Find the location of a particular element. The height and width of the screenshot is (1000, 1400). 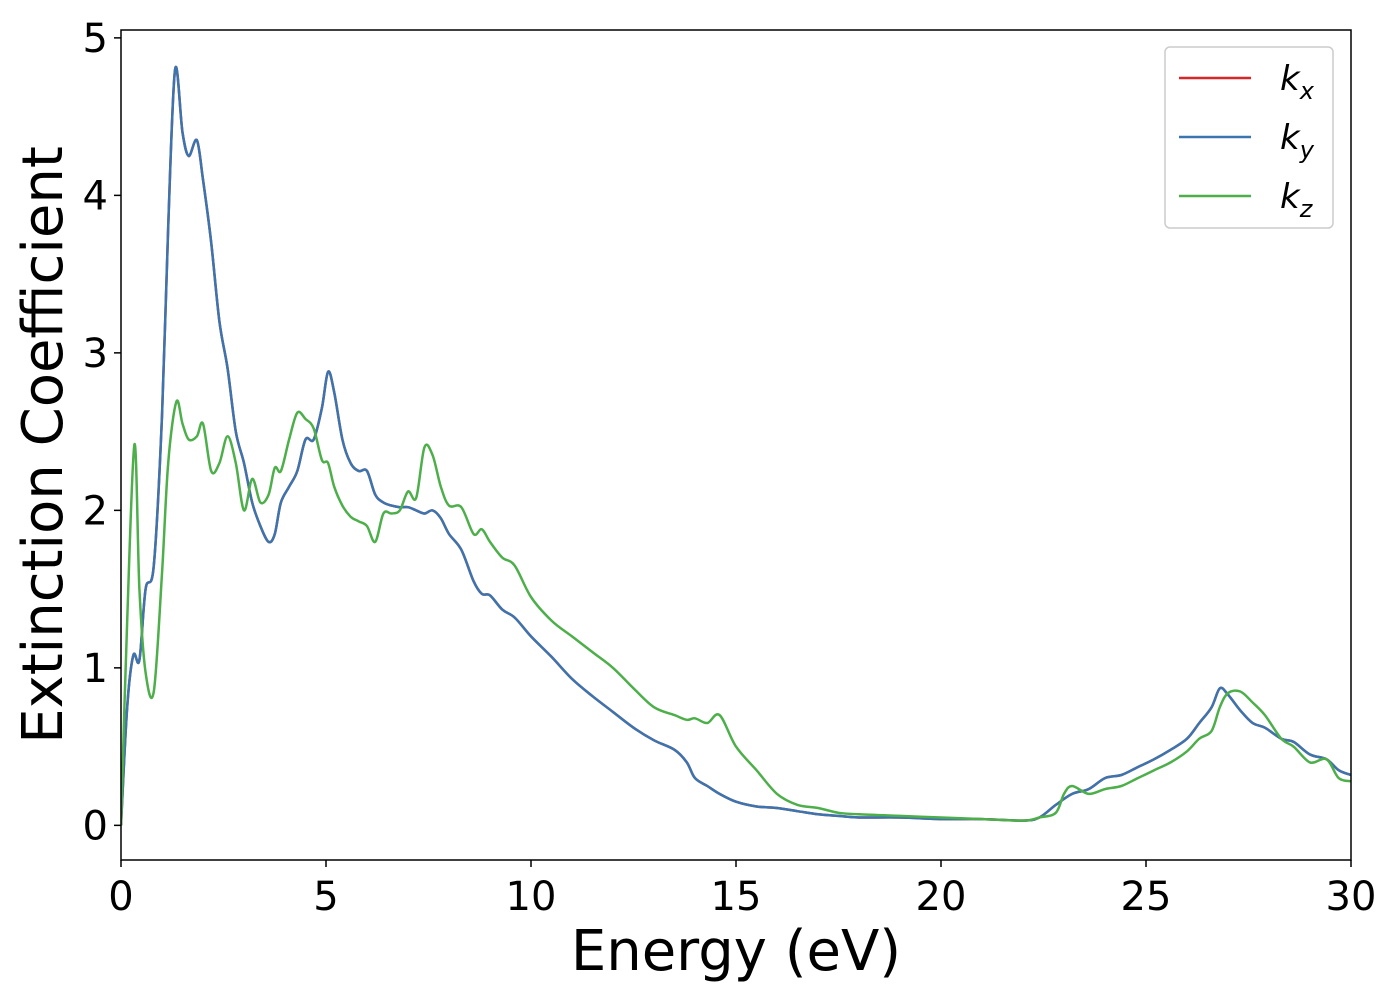

x-tick-label: 15 is located at coordinates (736, 897).